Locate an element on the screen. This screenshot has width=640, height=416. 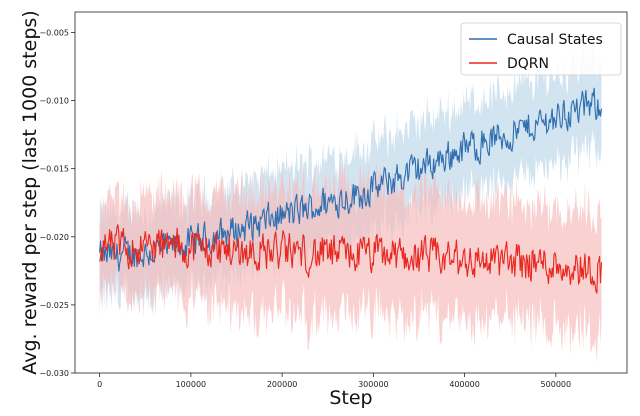
y-tick-label: −0.010 is located at coordinates (54, 101).